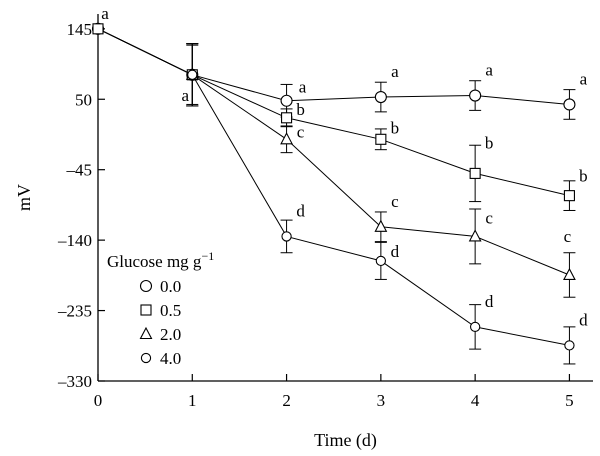 Image resolution: width=600 pixels, height=456 pixels. Describe the element at coordinates (170, 310) in the screenshot. I see `legend-label: 0.5` at that location.